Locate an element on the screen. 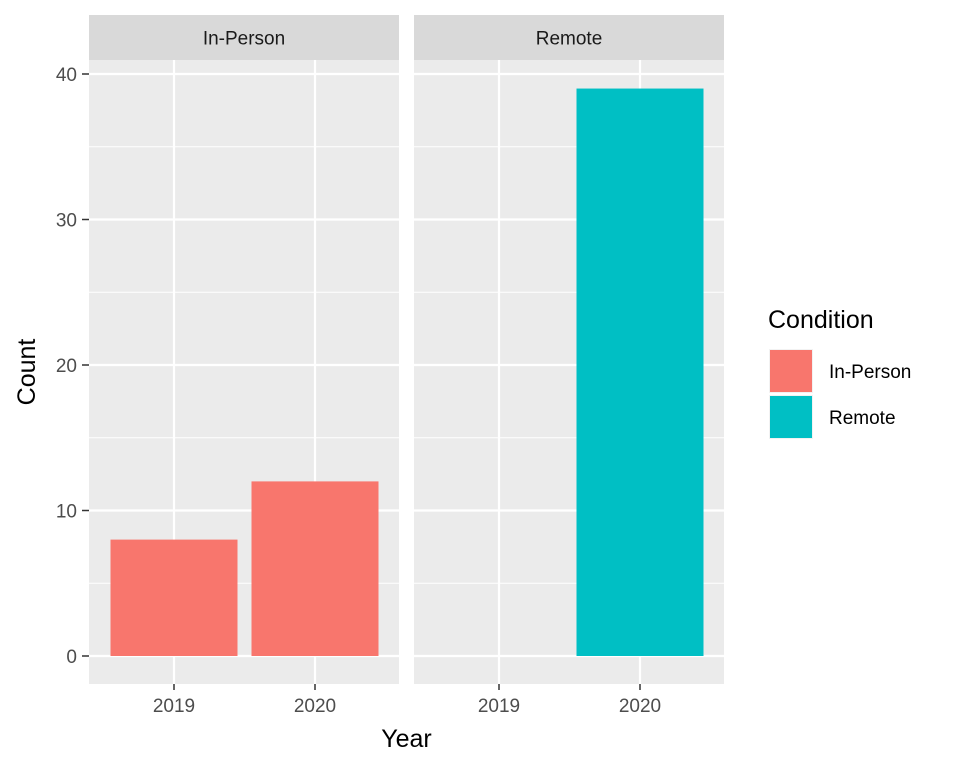 Image resolution: width=960 pixels, height=768 pixels. y-axis-title: Count is located at coordinates (27, 372).